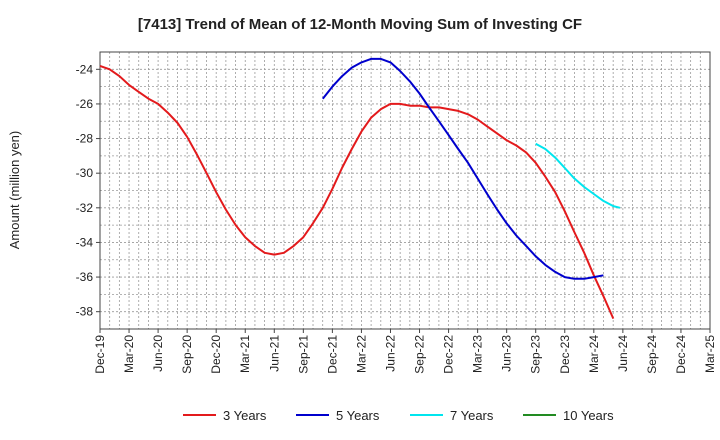 The height and width of the screenshot is (440, 720). Describe the element at coordinates (85, 208) in the screenshot. I see `y-tick-label: -32` at that location.